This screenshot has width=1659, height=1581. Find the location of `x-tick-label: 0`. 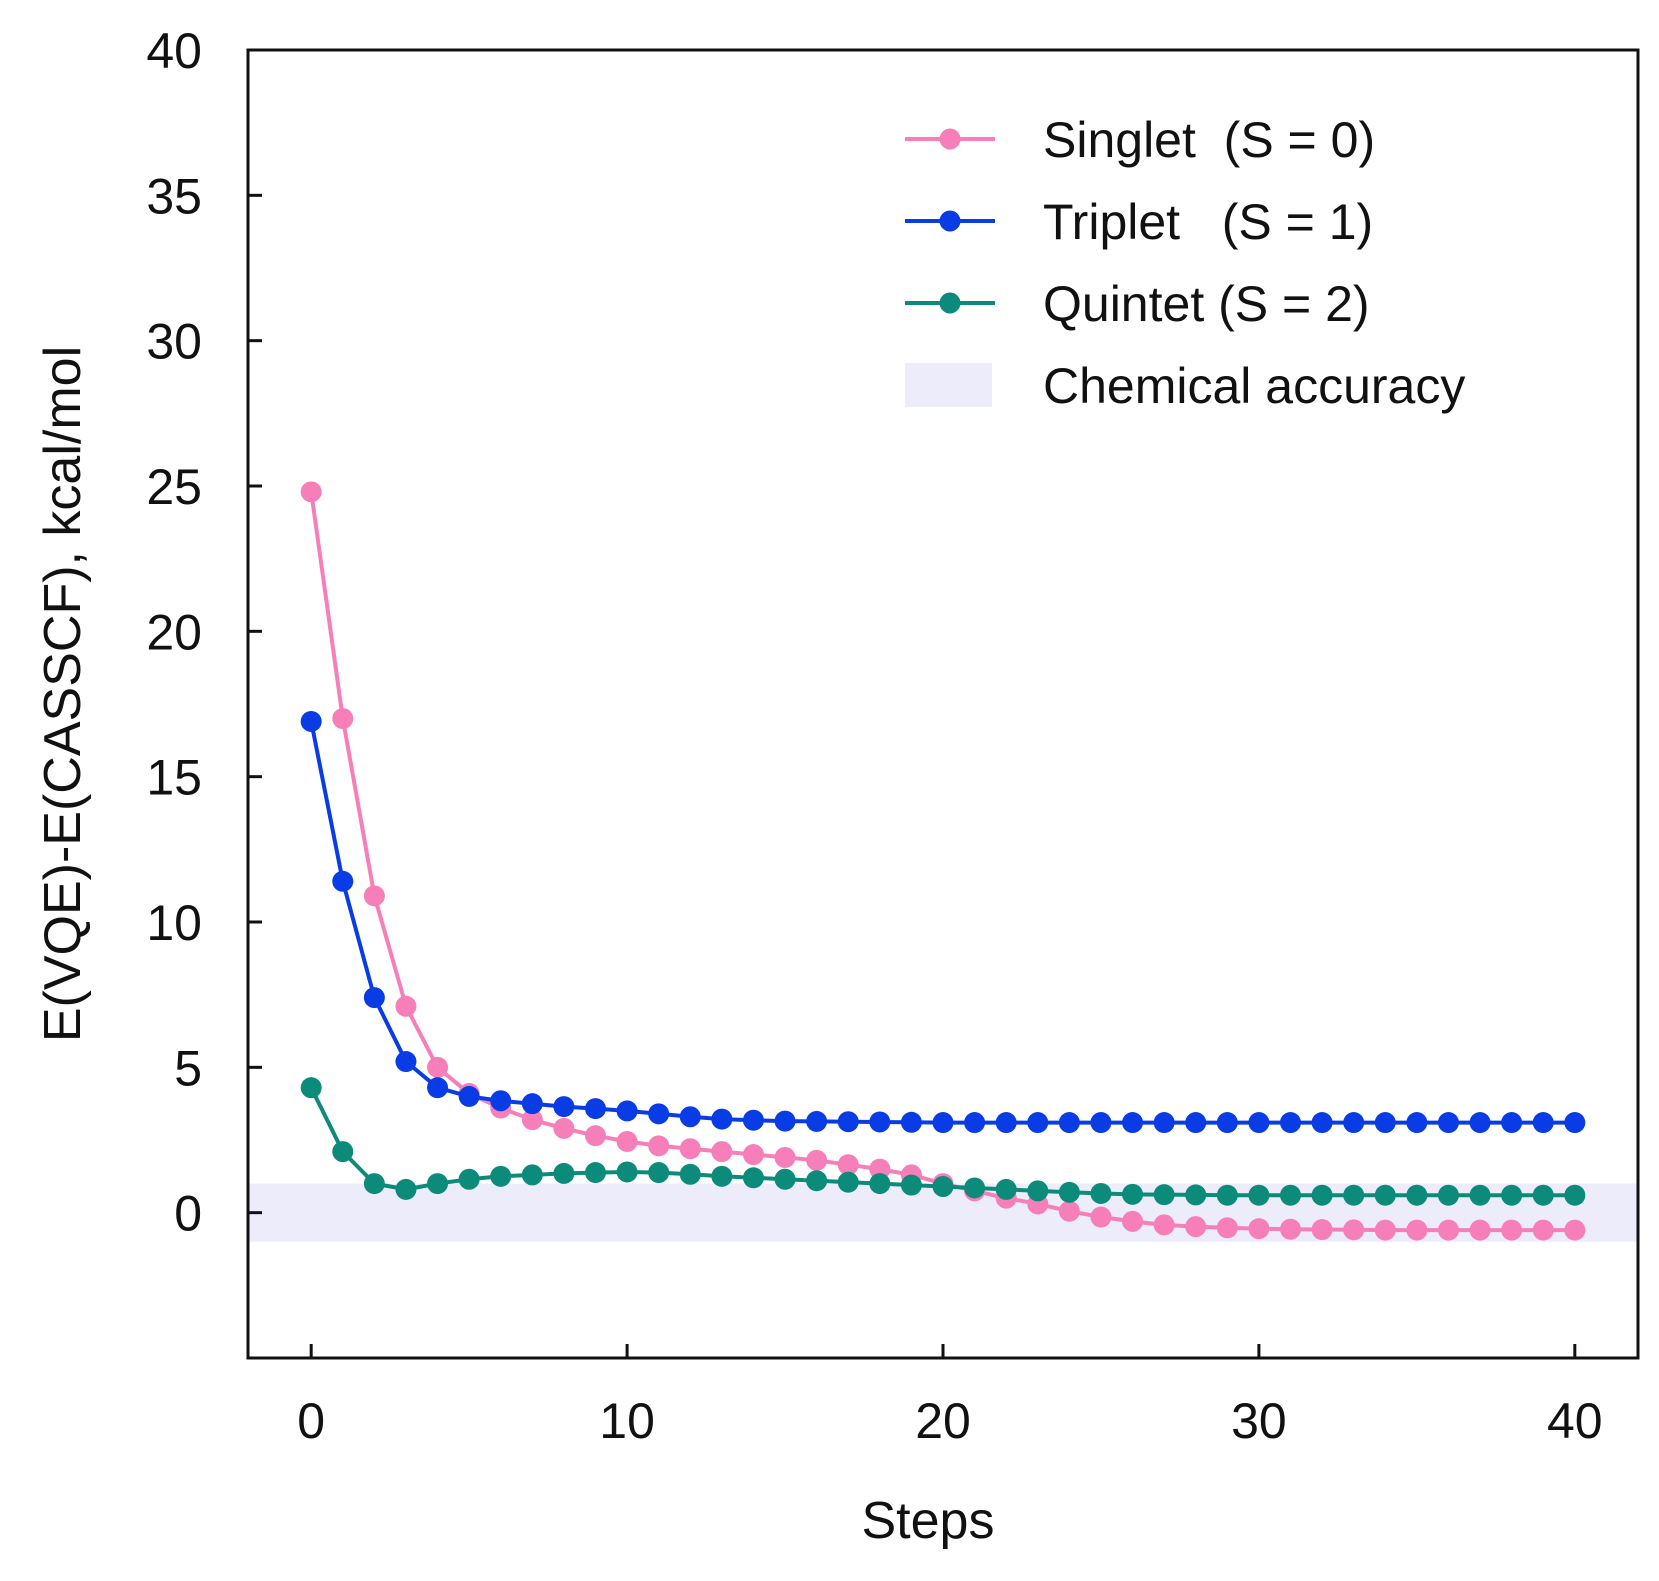

x-tick-label: 0 is located at coordinates (311, 1421).